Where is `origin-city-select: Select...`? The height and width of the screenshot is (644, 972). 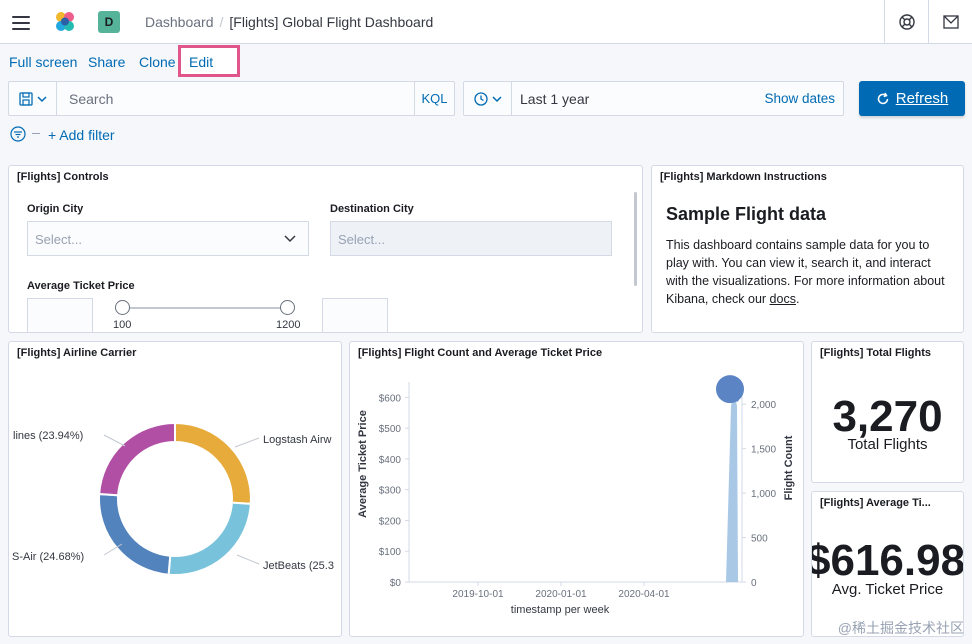
origin-city-select: Select... is located at coordinates (168, 238).